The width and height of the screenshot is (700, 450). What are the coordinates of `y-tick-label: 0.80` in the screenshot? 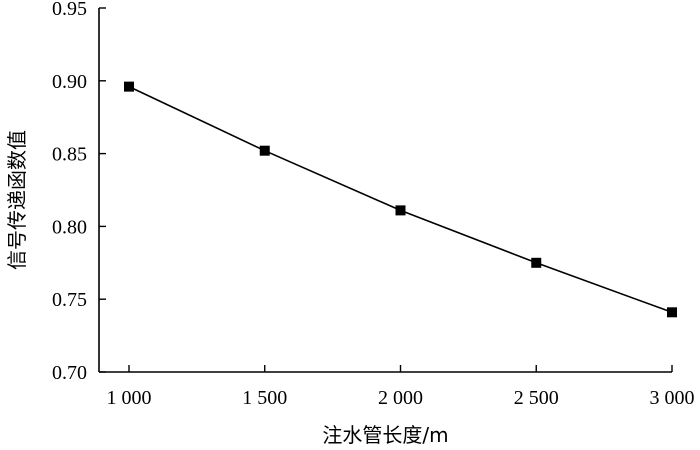 It's located at (69, 227).